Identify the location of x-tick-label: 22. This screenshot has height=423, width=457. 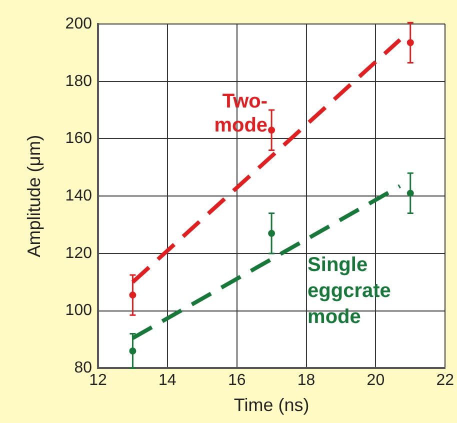
(445, 381).